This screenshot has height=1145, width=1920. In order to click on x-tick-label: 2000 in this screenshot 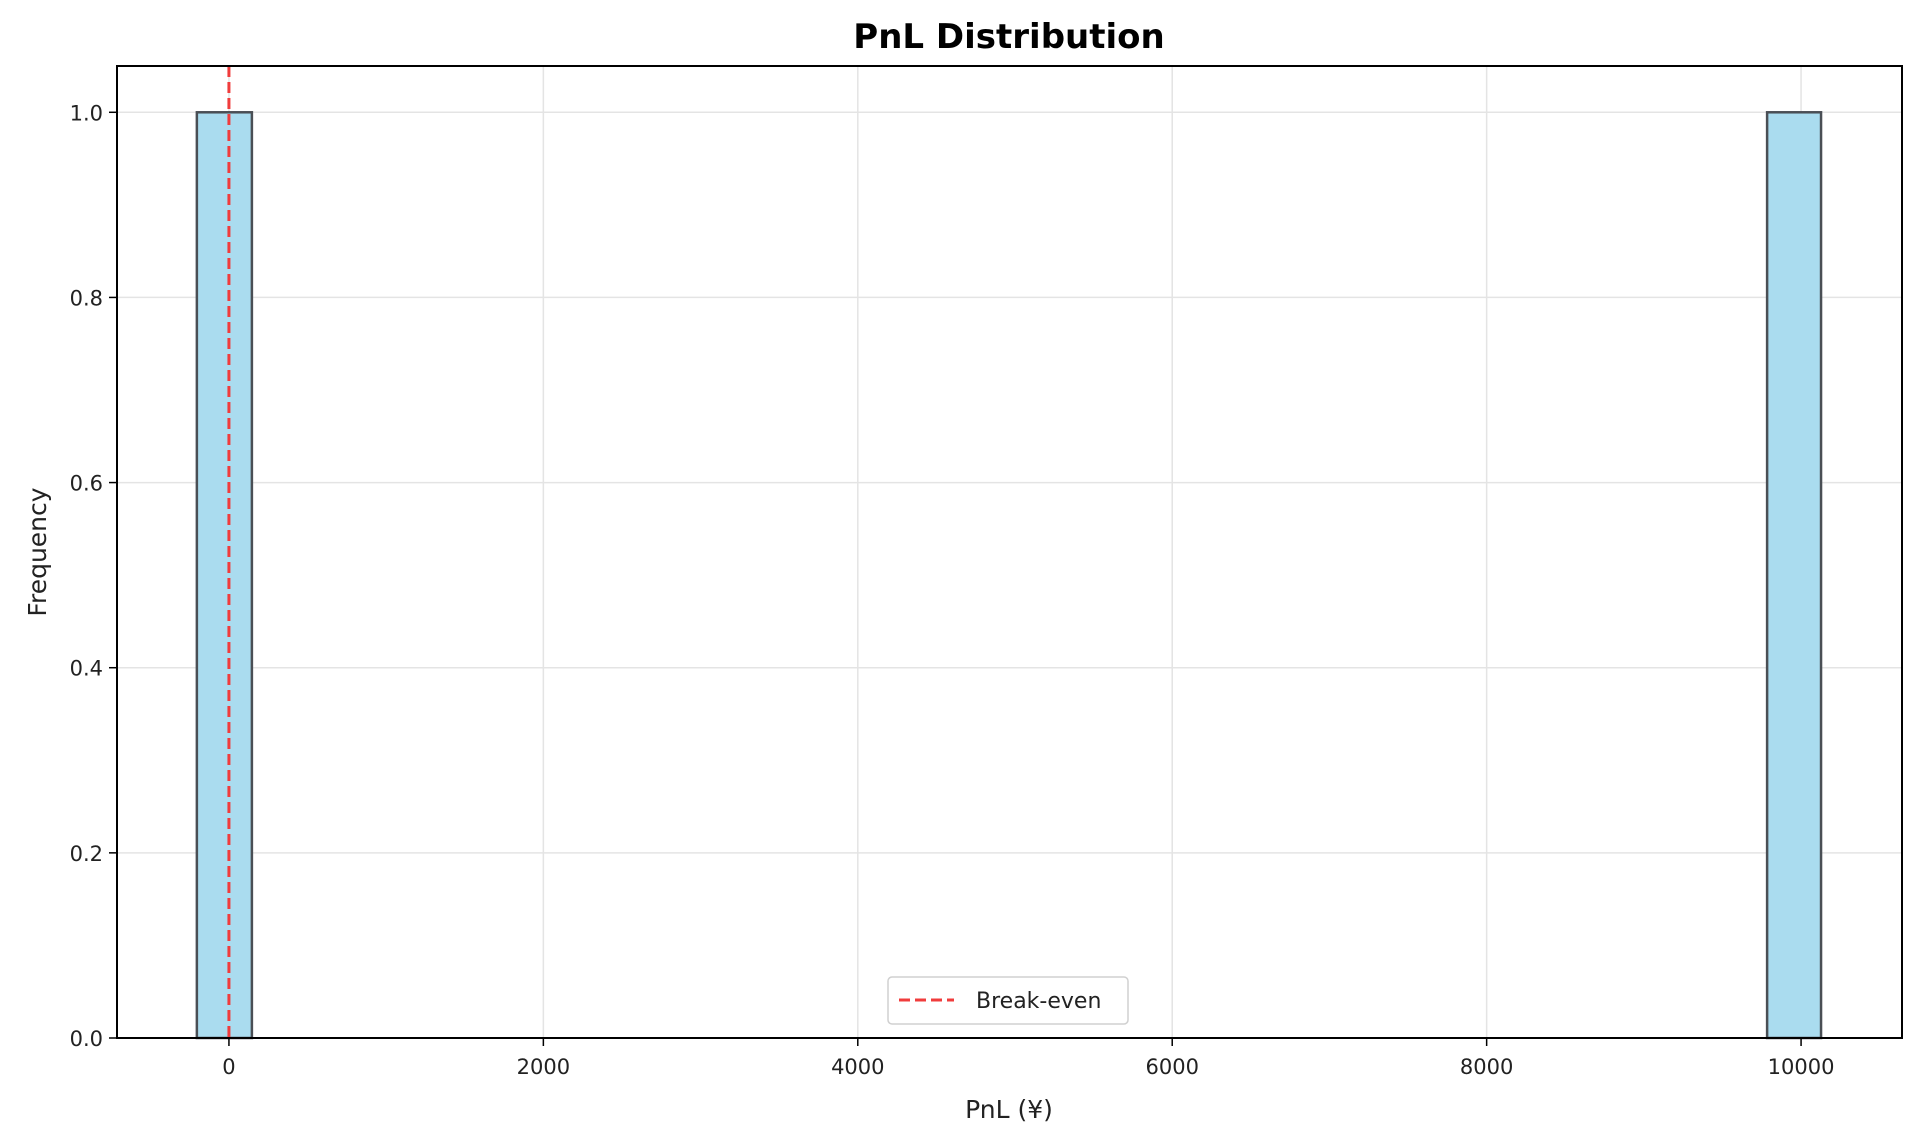, I will do `click(543, 1067)`.